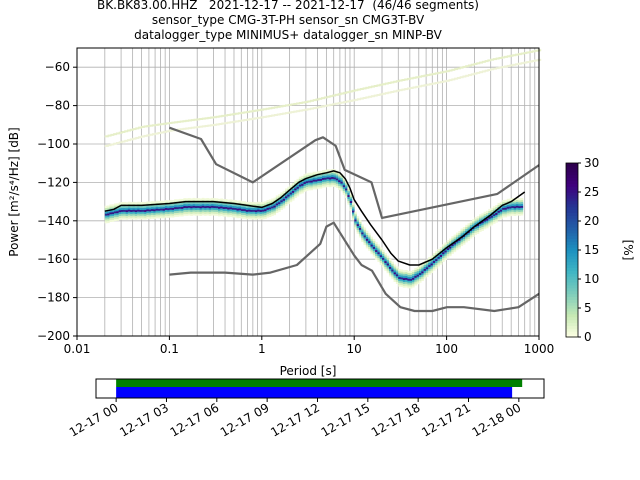 This screenshot has width=640, height=480. What do you see at coordinates (591, 221) in the screenshot?
I see `colorbar-tick-label: 20` at bounding box center [591, 221].